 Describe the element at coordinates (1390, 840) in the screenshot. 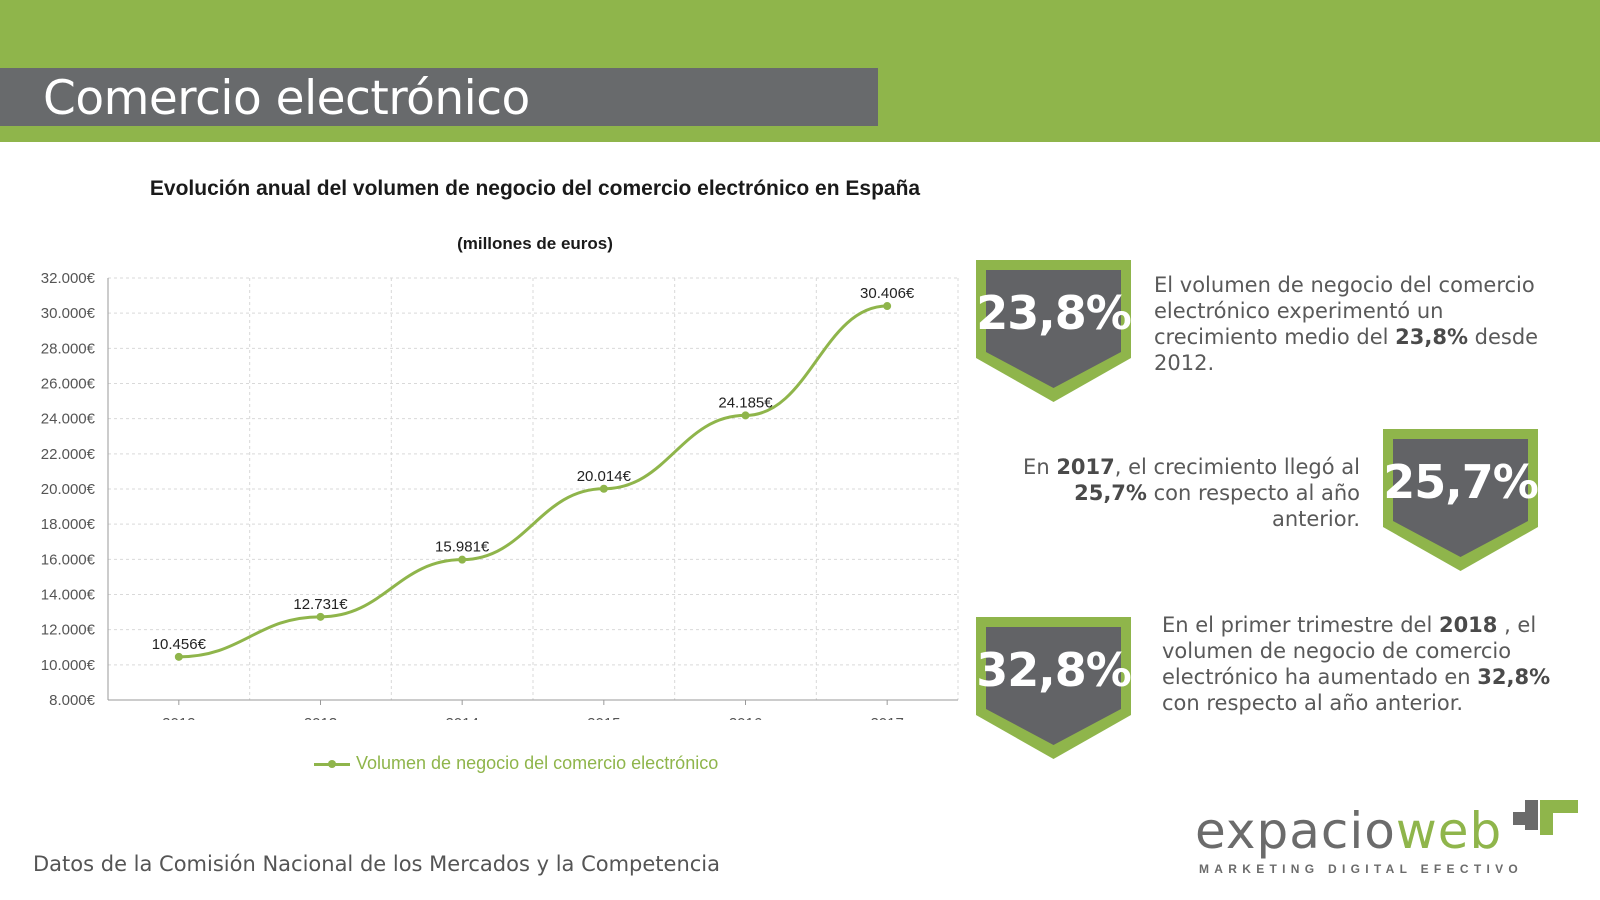

I see `company-logo: expacioweb MARKETING DIGITAL EFECTIVO` at that location.